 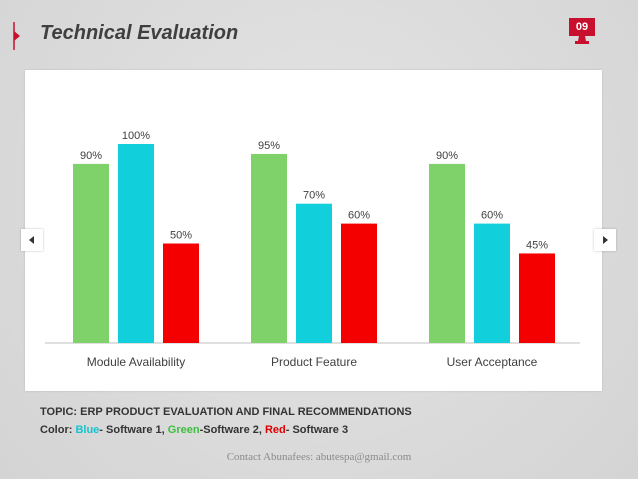 I want to click on page-number-badge: 09, so click(x=582, y=32).